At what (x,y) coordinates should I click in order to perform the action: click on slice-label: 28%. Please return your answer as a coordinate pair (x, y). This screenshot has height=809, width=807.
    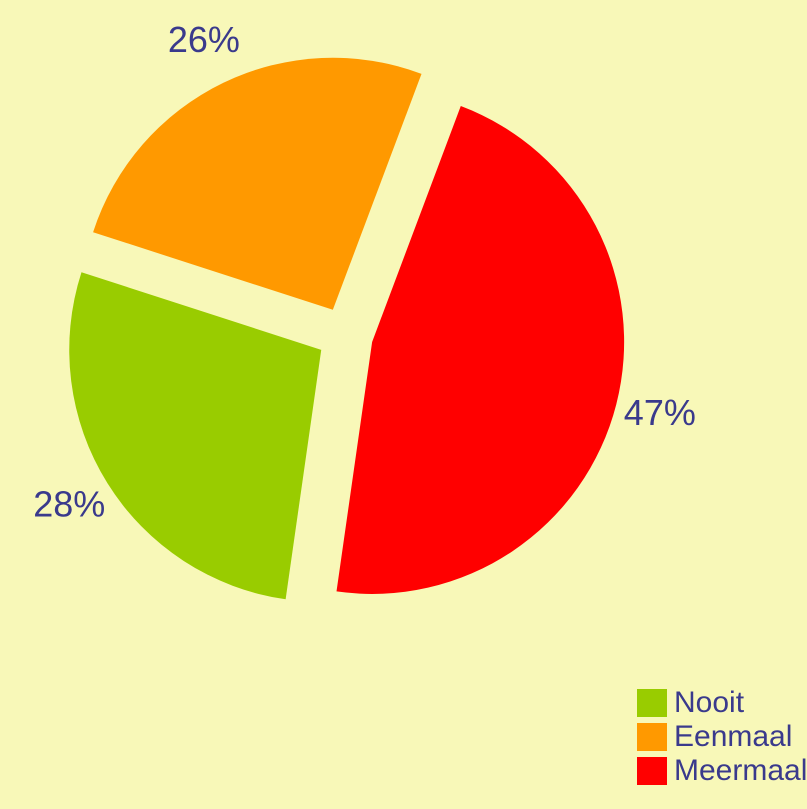
    Looking at the image, I should click on (69, 504).